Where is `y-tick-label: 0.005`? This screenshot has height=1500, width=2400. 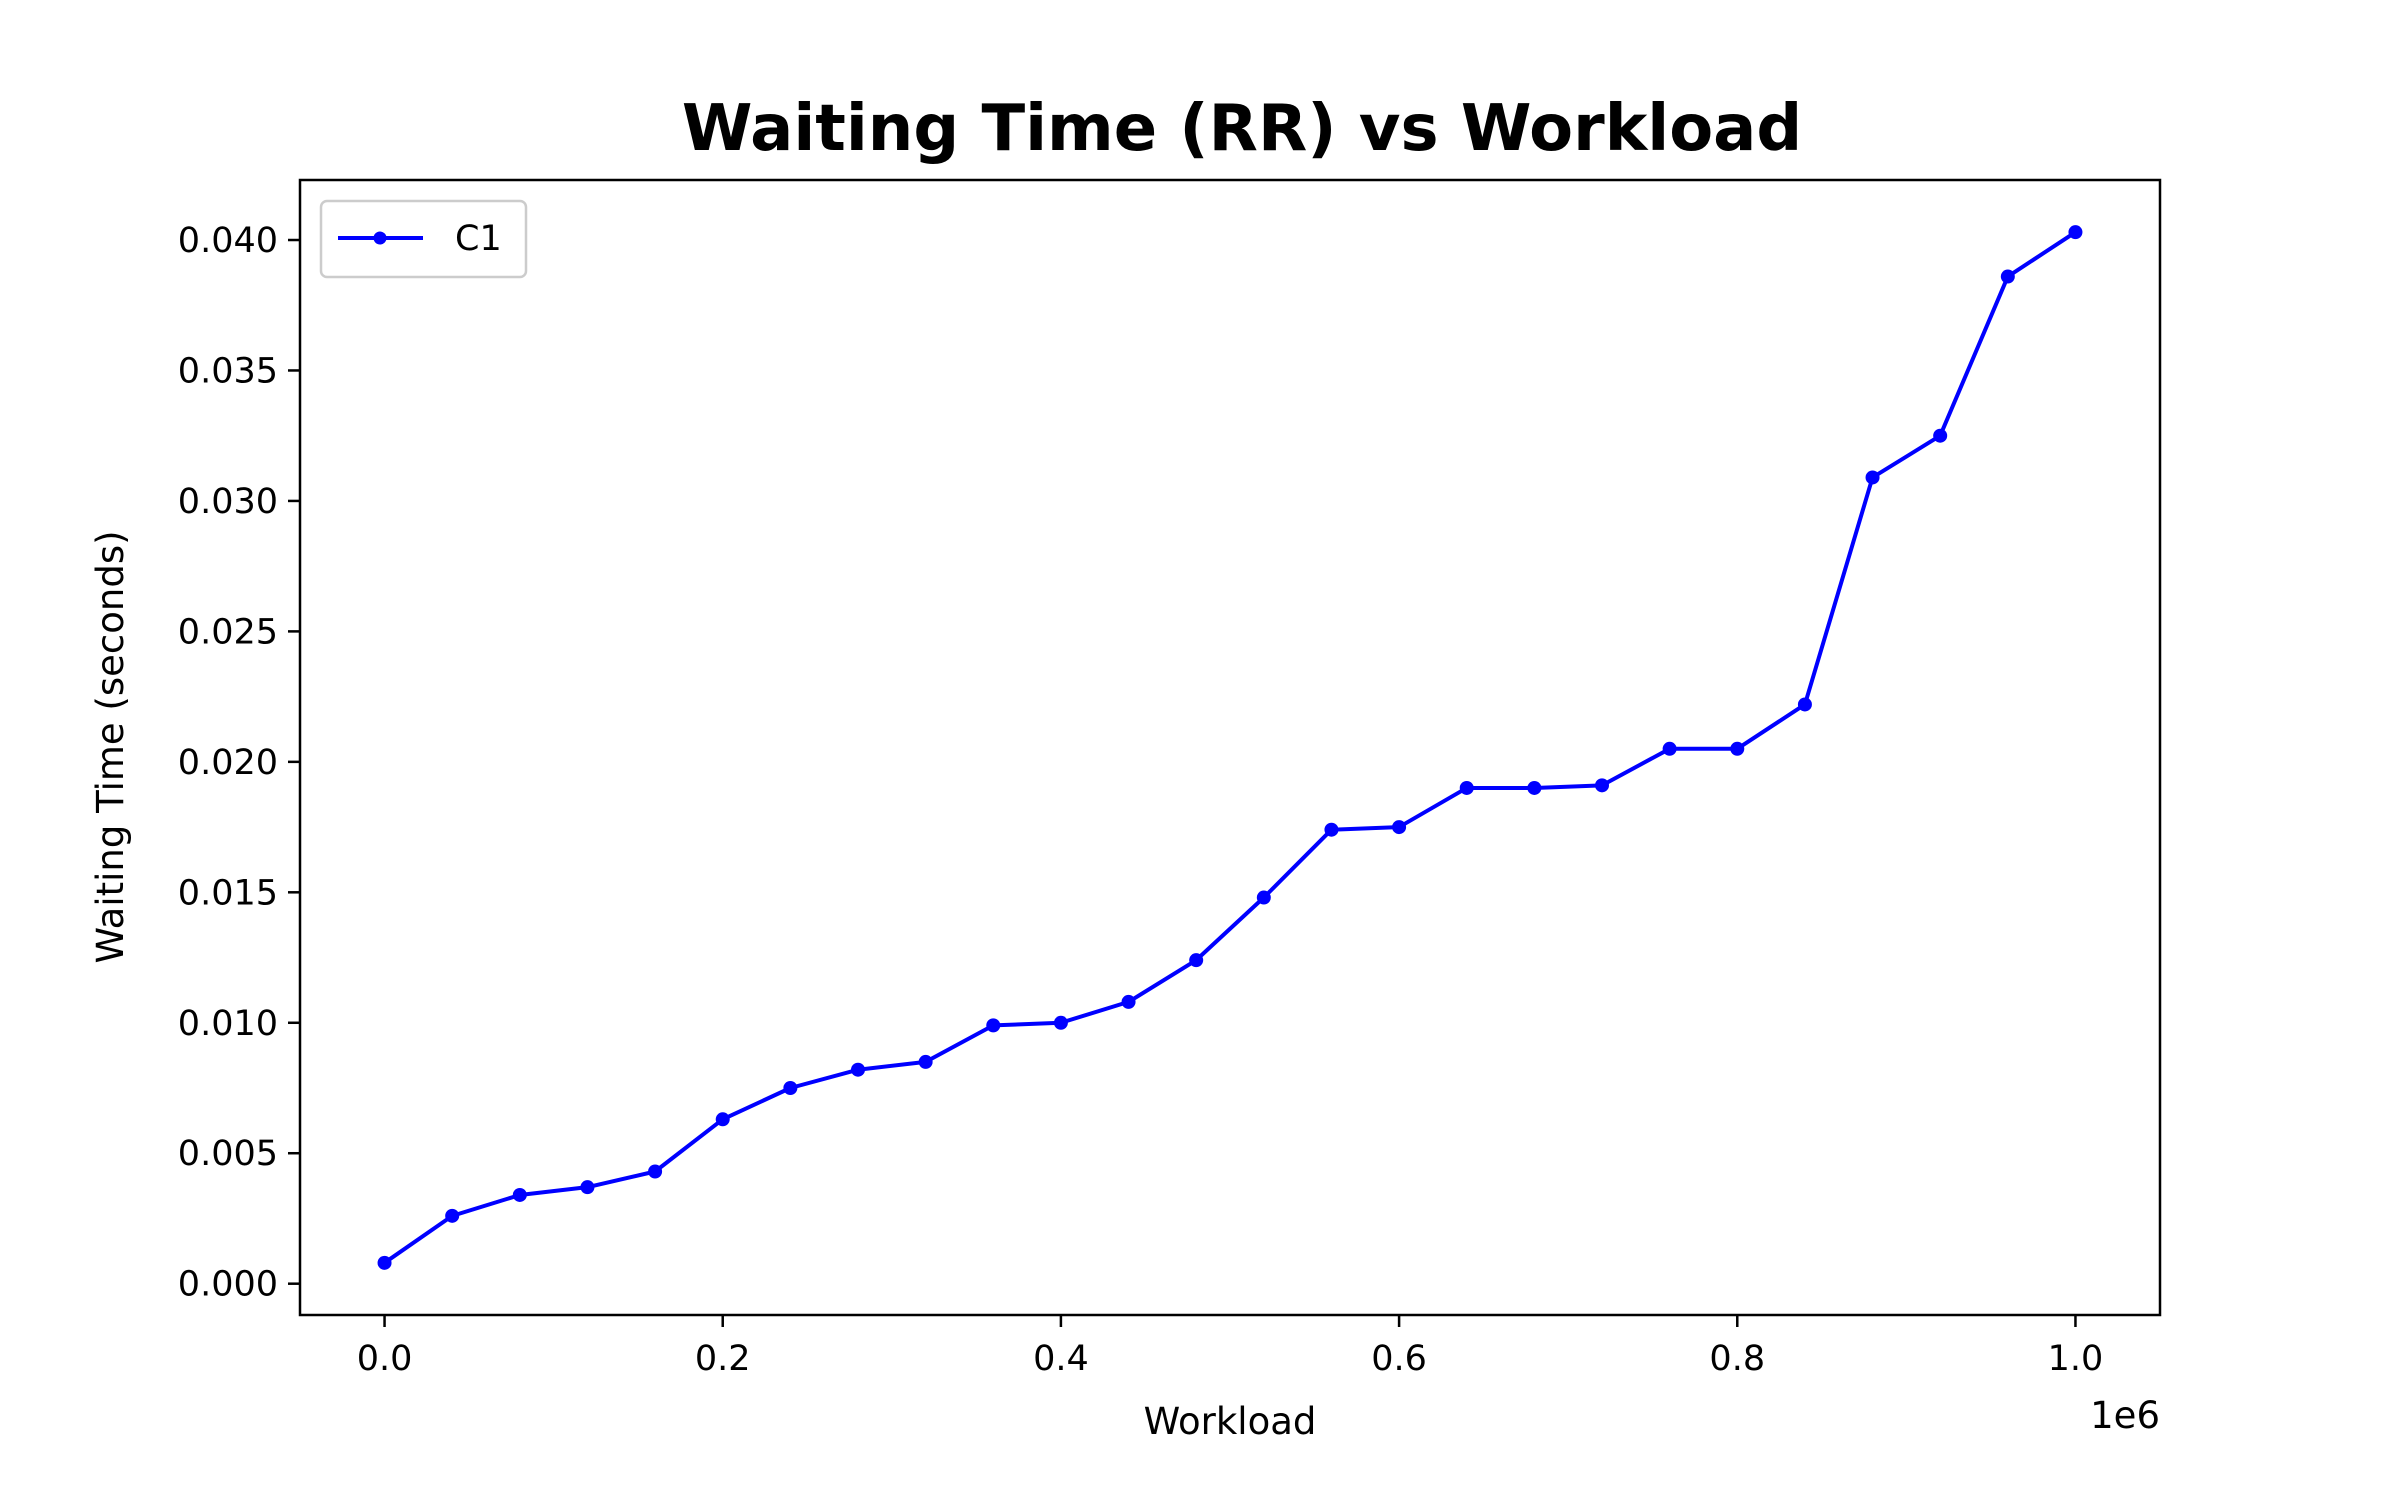
y-tick-label: 0.005 is located at coordinates (228, 1154).